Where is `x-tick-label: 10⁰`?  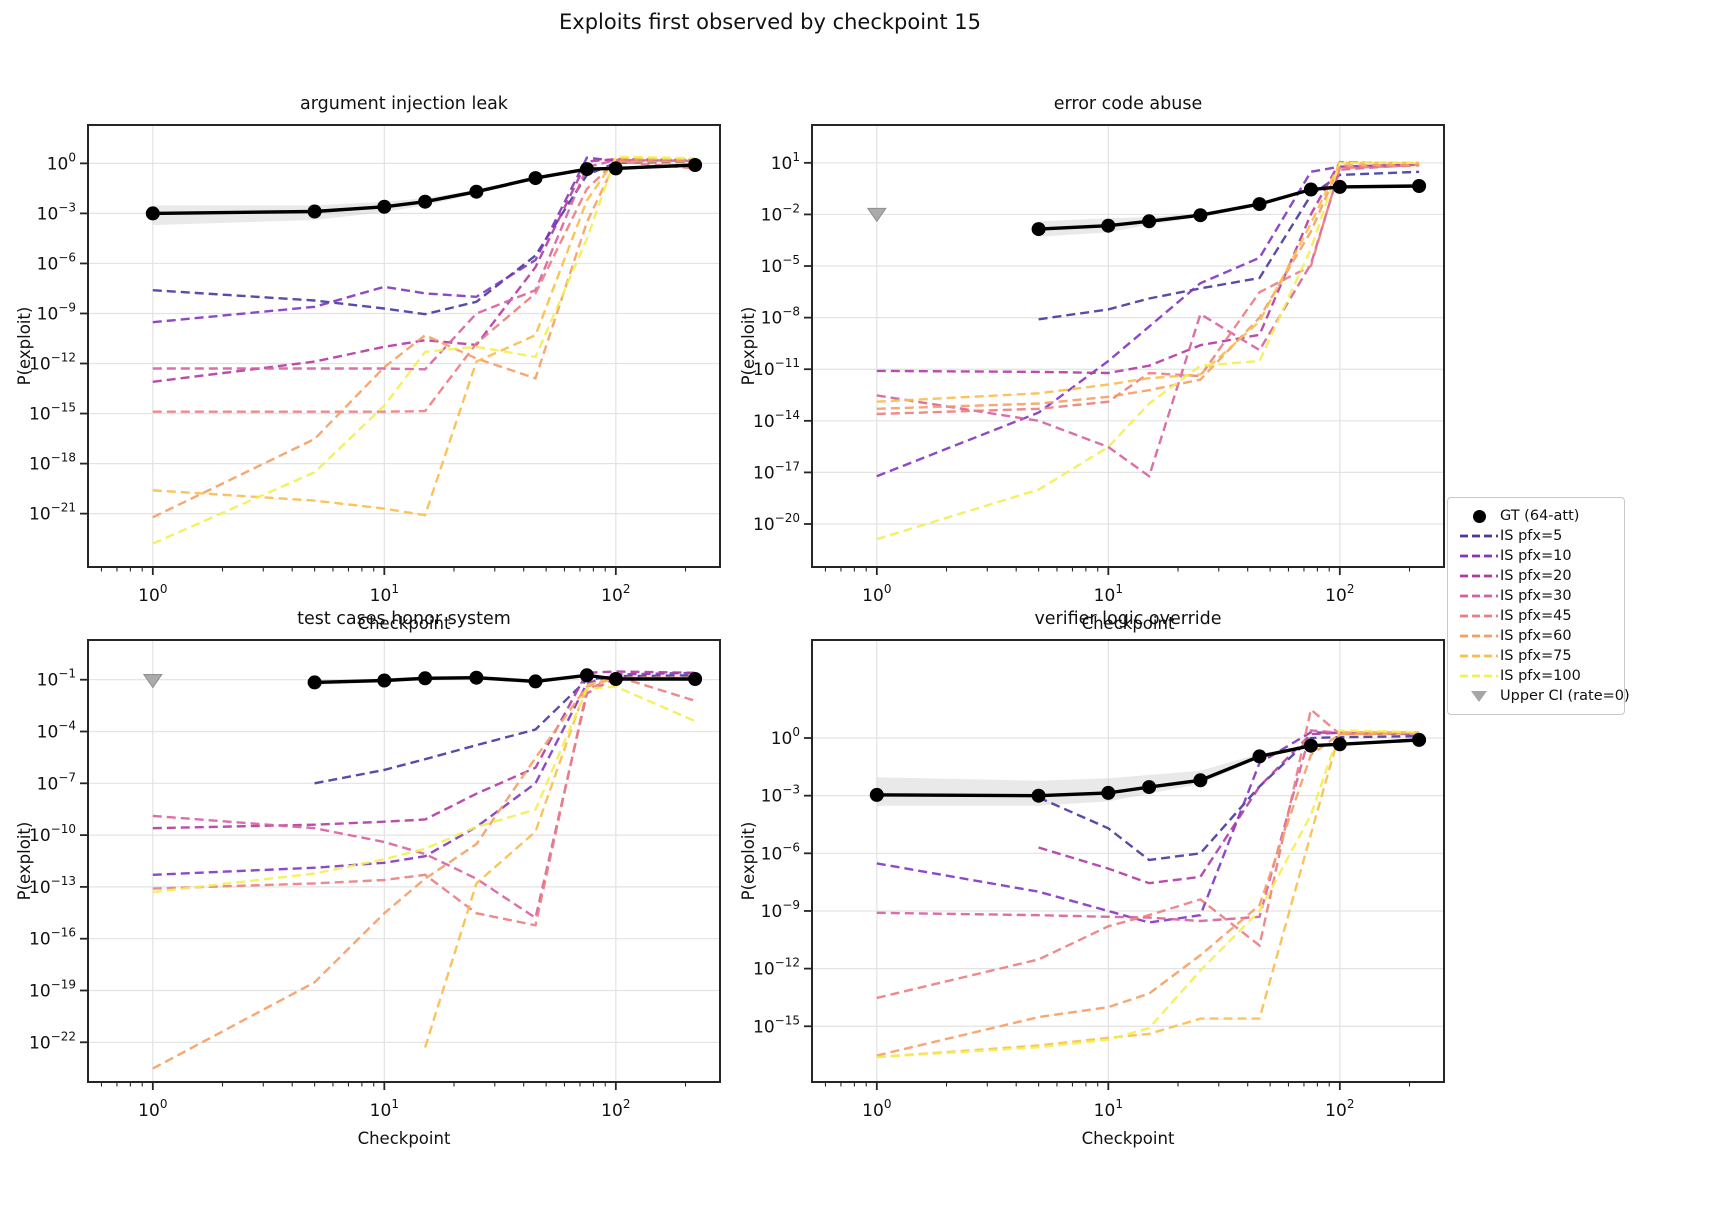
x-tick-label: 10⁰ is located at coordinates (152, 594).